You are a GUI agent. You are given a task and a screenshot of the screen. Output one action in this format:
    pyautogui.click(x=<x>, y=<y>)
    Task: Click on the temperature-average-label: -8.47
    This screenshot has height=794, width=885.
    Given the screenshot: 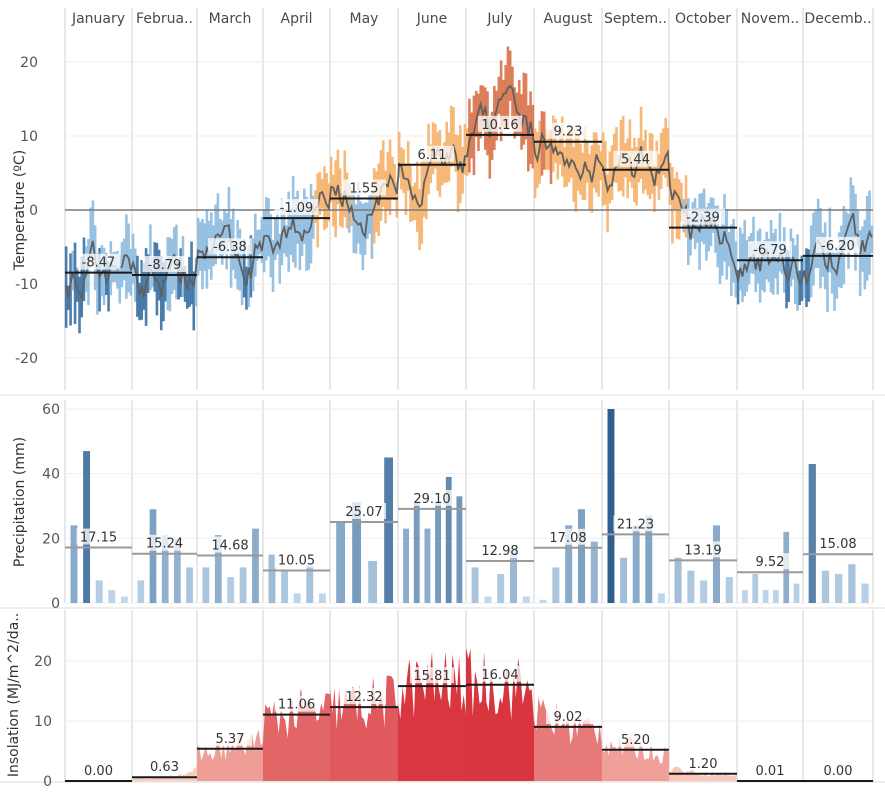 What is the action you would take?
    pyautogui.click(x=99, y=263)
    